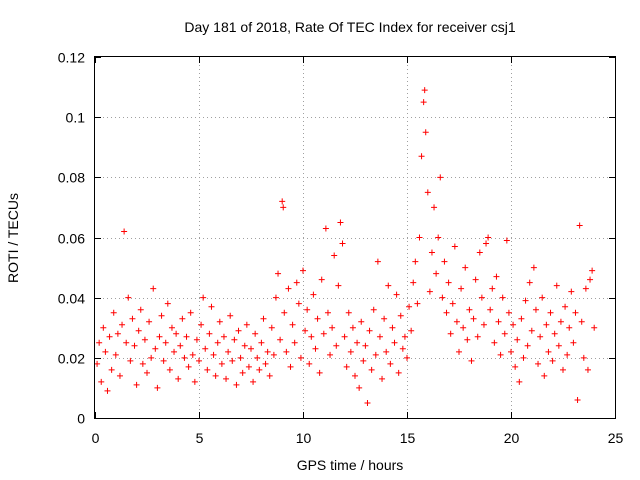  I want to click on x-tick-label: 25, so click(616, 438).